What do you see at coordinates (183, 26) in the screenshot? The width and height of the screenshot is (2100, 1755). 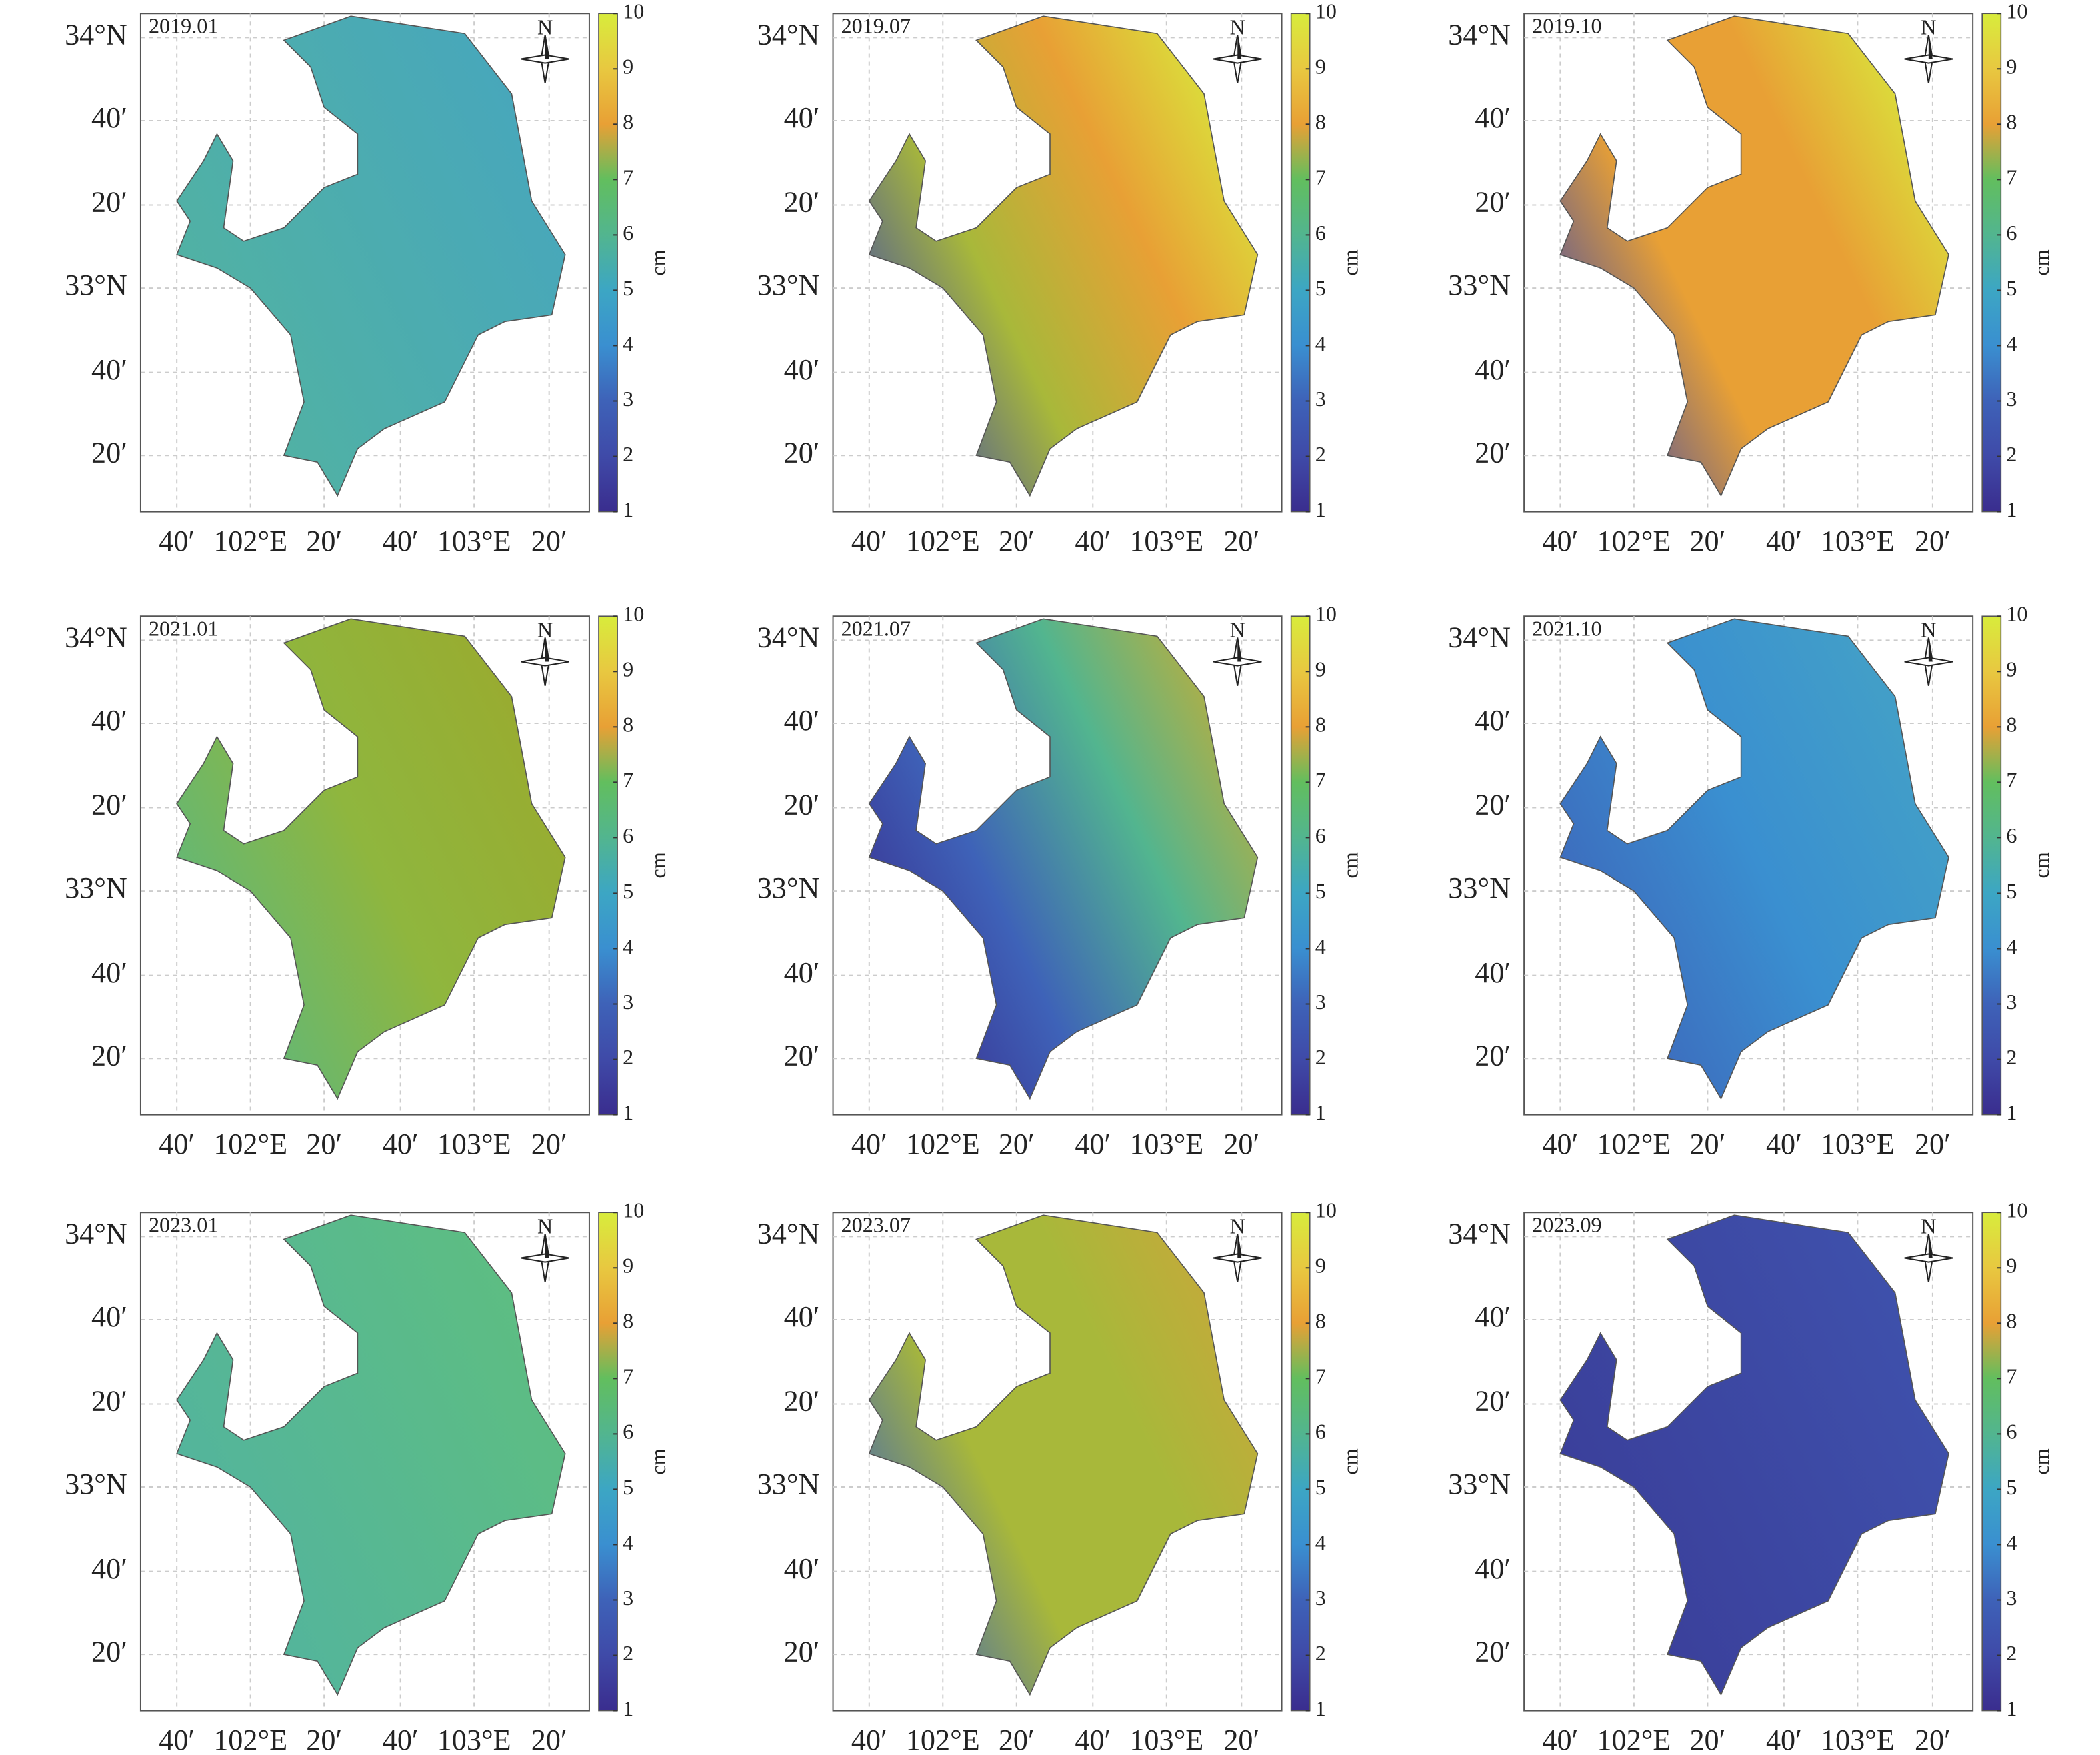 I see `panel-label: 2019.01` at bounding box center [183, 26].